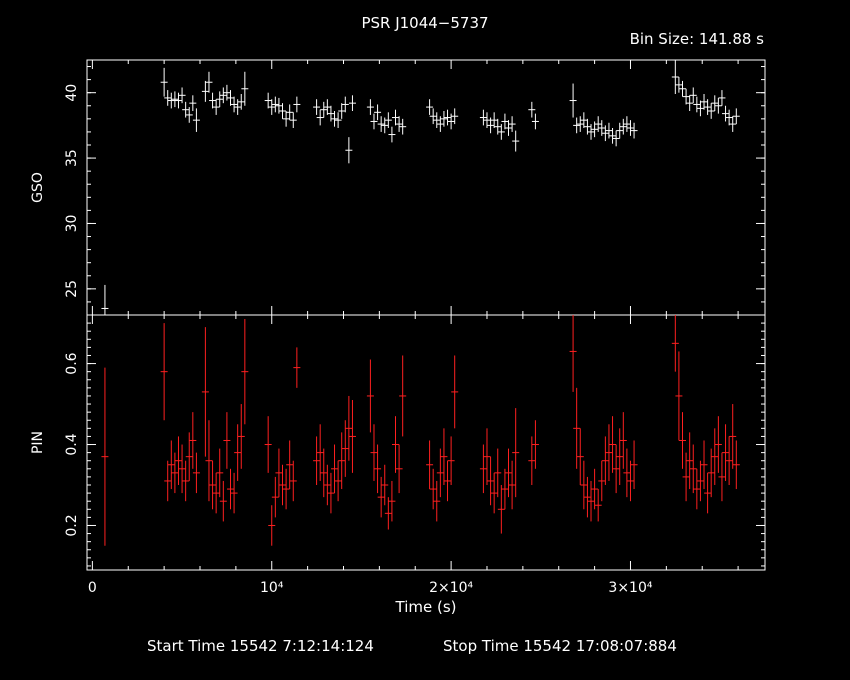  Describe the element at coordinates (72, 158) in the screenshot. I see `gso-panel-ytick-label: 35` at that location.